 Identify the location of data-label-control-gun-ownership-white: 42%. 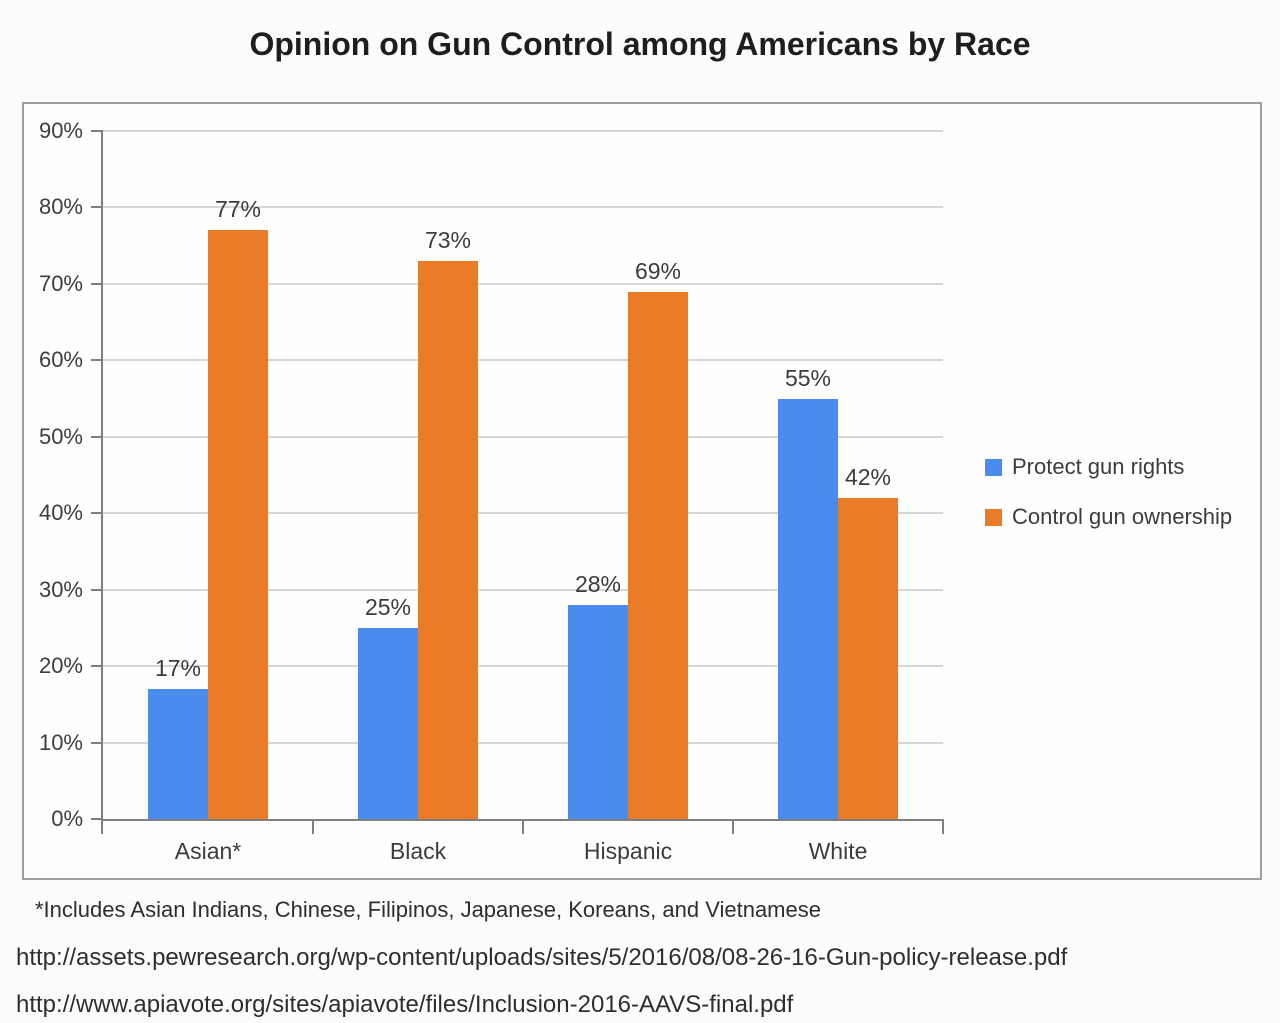
(868, 477).